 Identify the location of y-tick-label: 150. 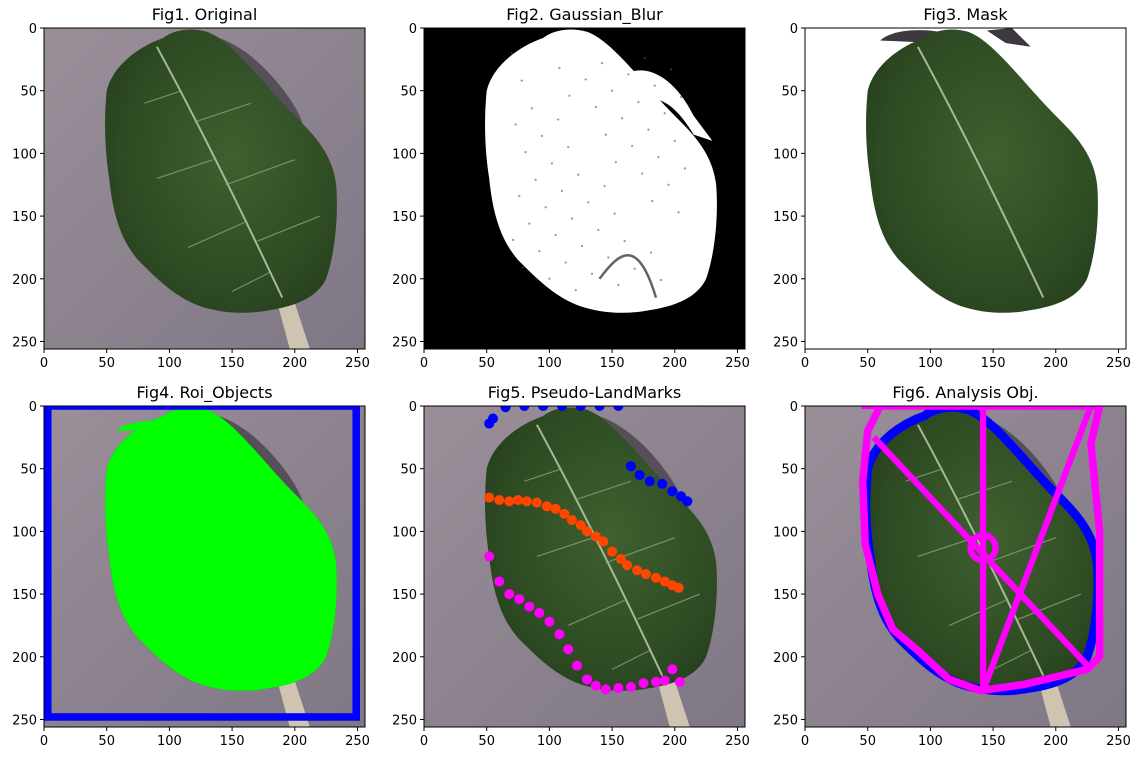
(24, 217).